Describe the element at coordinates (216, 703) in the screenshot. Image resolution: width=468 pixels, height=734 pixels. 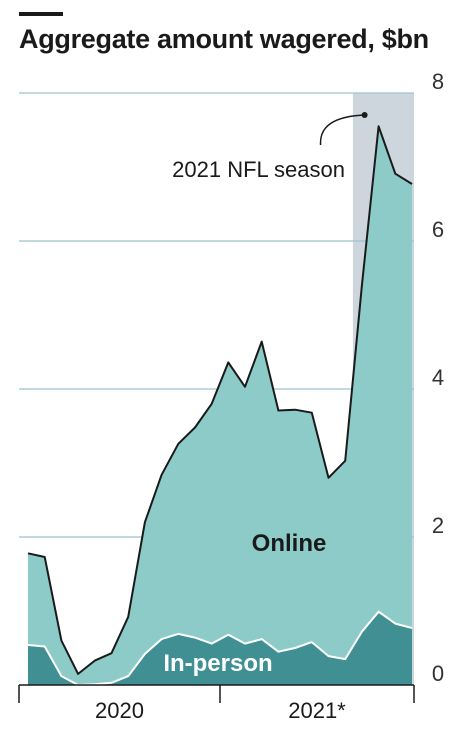
I see `x-axis: 2020 2021*` at that location.